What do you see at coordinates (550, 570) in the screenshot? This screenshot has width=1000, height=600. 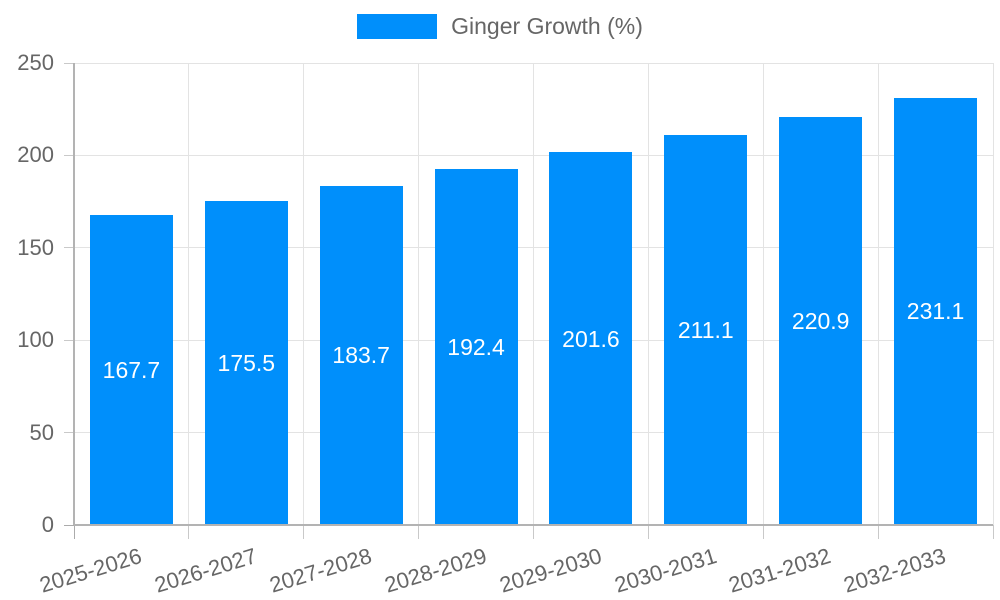 I see `x-axis-label: 2029-2030` at bounding box center [550, 570].